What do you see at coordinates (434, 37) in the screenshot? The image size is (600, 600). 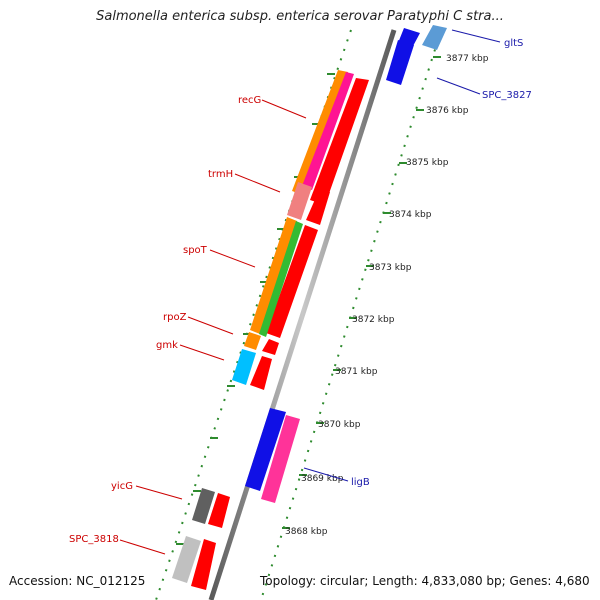 I see `gene-gltS` at bounding box center [434, 37].